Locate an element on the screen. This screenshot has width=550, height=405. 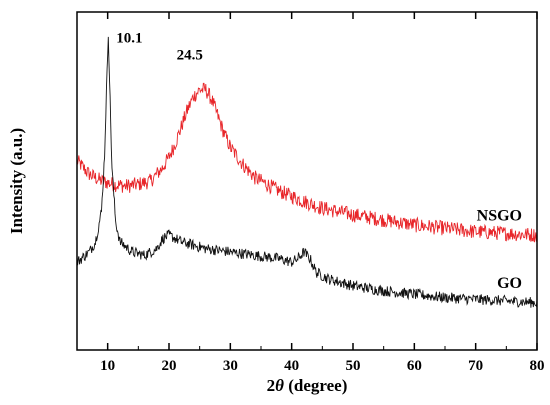
x-tick-label: 40 is located at coordinates (291, 366).